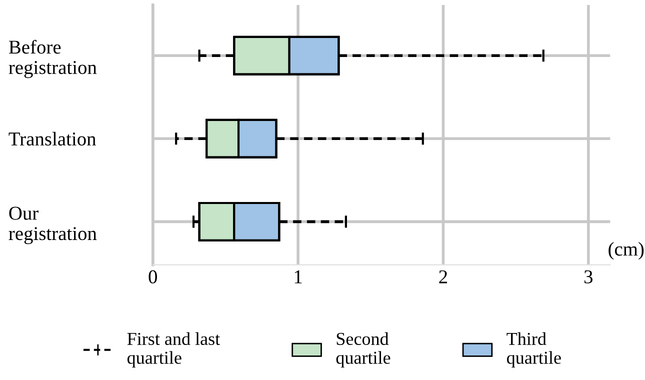 The height and width of the screenshot is (380, 645). What do you see at coordinates (52, 59) in the screenshot?
I see `y-tick-label: Before registration` at bounding box center [52, 59].